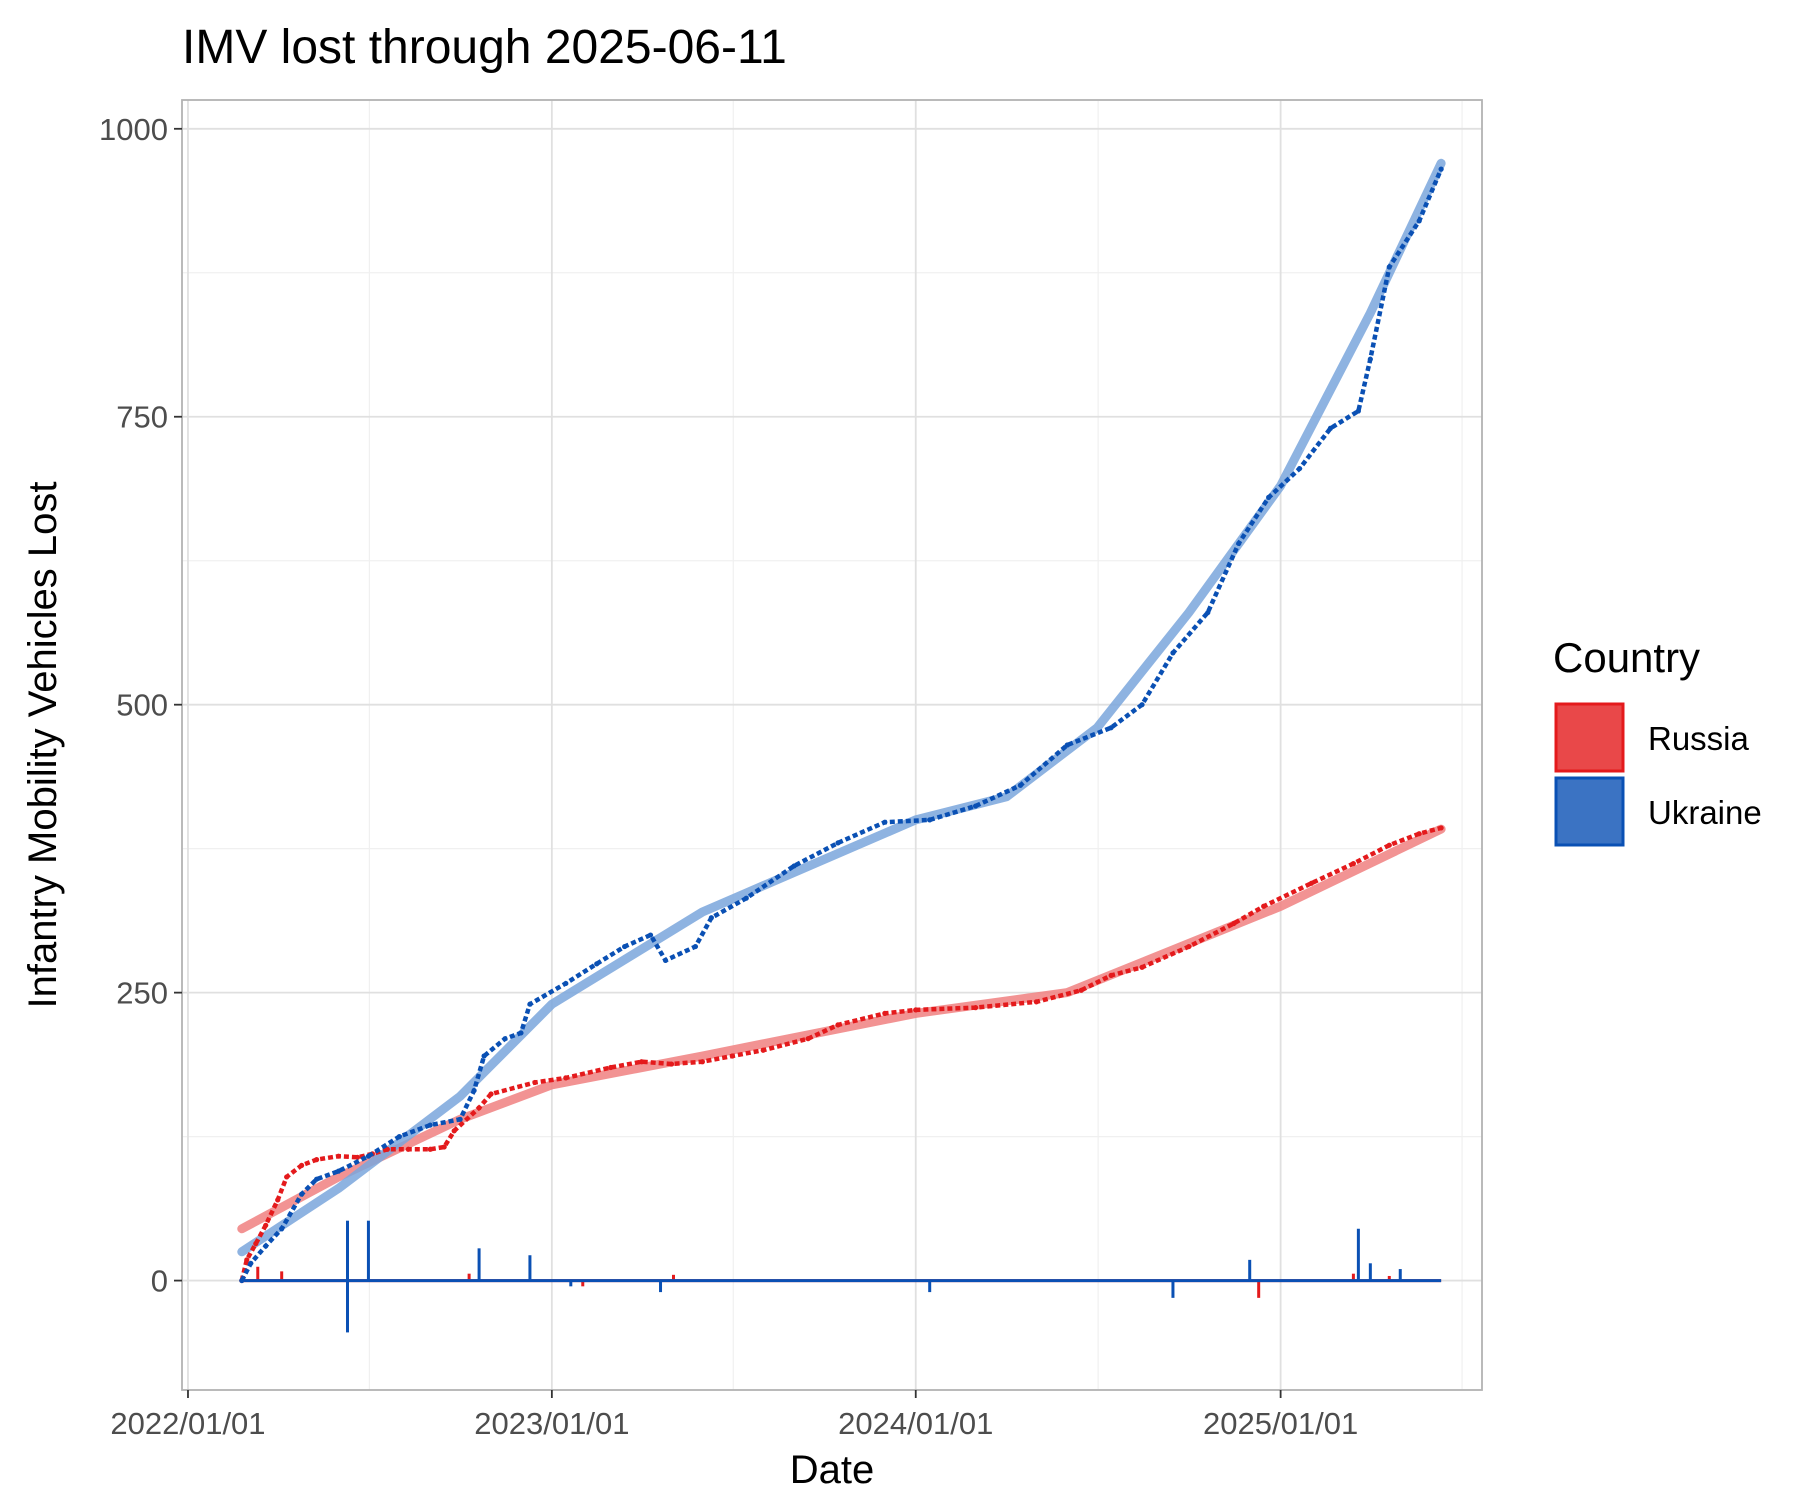 The height and width of the screenshot is (1505, 1800). I want to click on legend-label-russia: Russia, so click(1699, 738).